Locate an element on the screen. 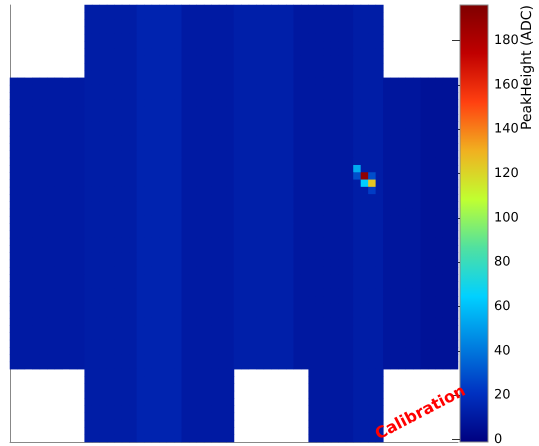 Image resolution: width=539 pixels, height=446 pixels. color-bar-label: 40 is located at coordinates (502, 350).